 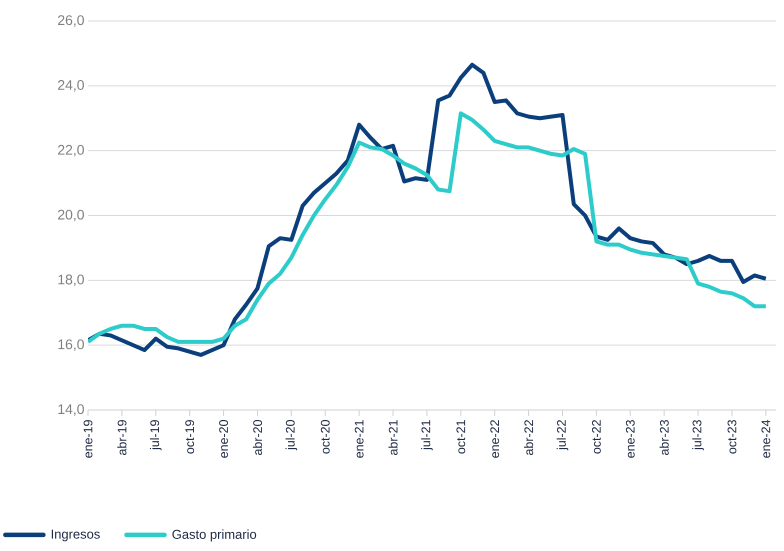 What do you see at coordinates (156, 435) in the screenshot?
I see `x-tick-label: jul-19` at bounding box center [156, 435].